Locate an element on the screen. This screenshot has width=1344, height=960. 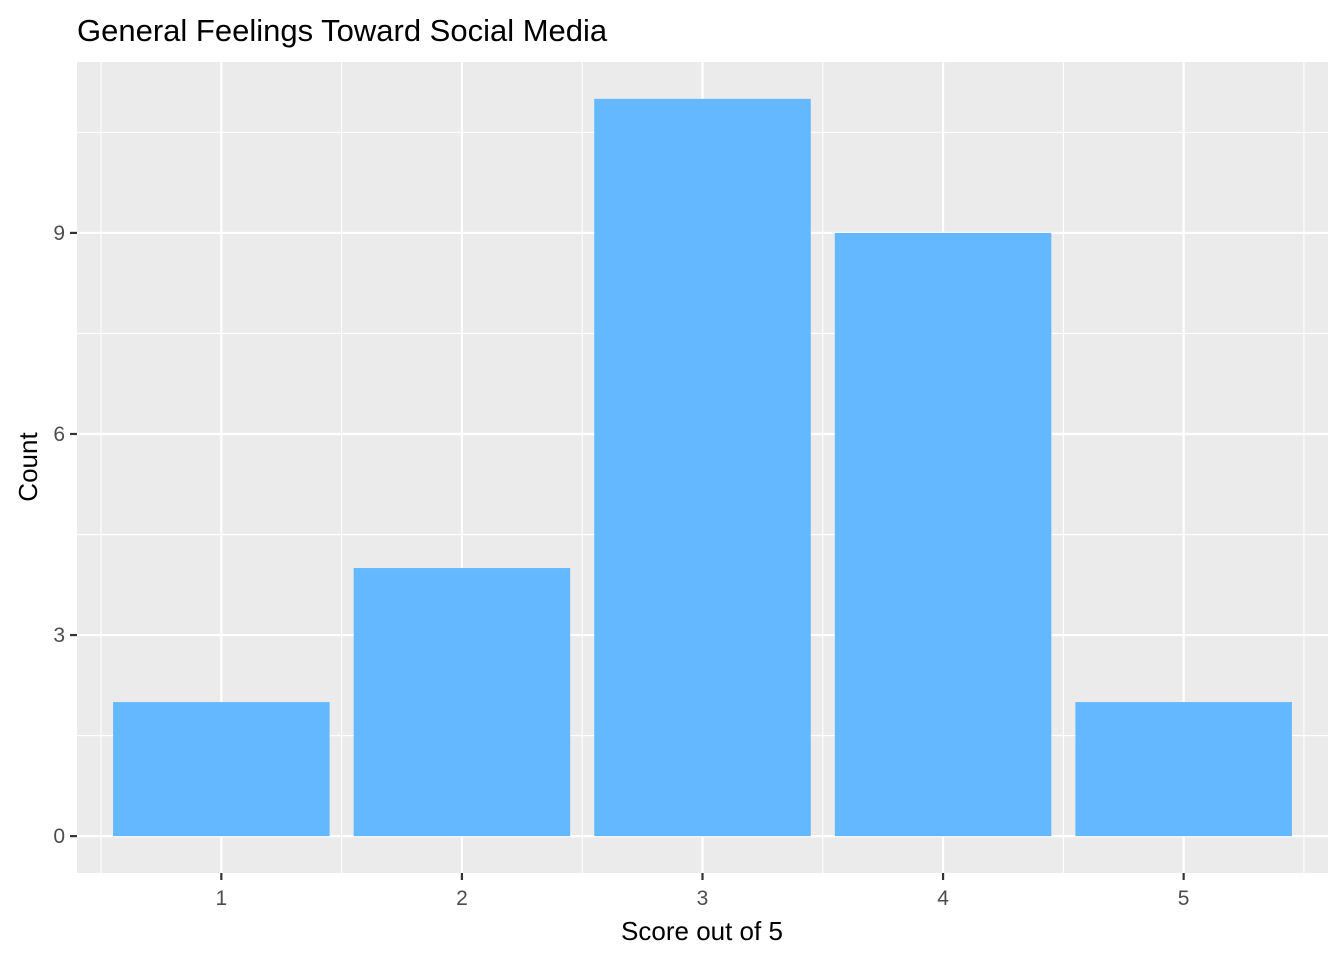
x-tick-label: 4 is located at coordinates (943, 898).